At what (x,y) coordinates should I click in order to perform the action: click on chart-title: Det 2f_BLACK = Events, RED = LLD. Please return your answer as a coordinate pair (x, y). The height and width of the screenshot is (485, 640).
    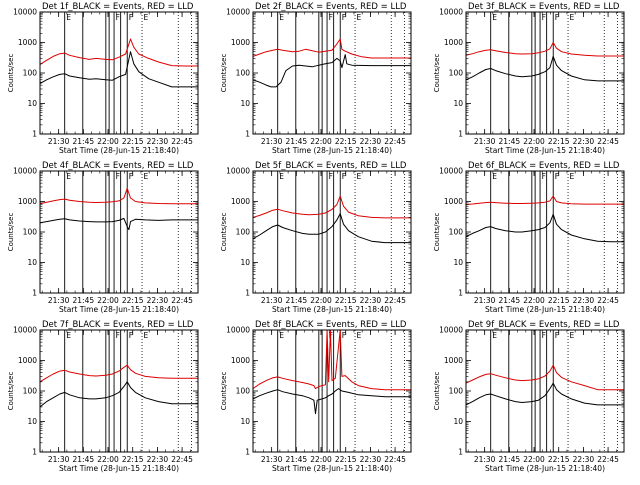
    Looking at the image, I should click on (331, 7).